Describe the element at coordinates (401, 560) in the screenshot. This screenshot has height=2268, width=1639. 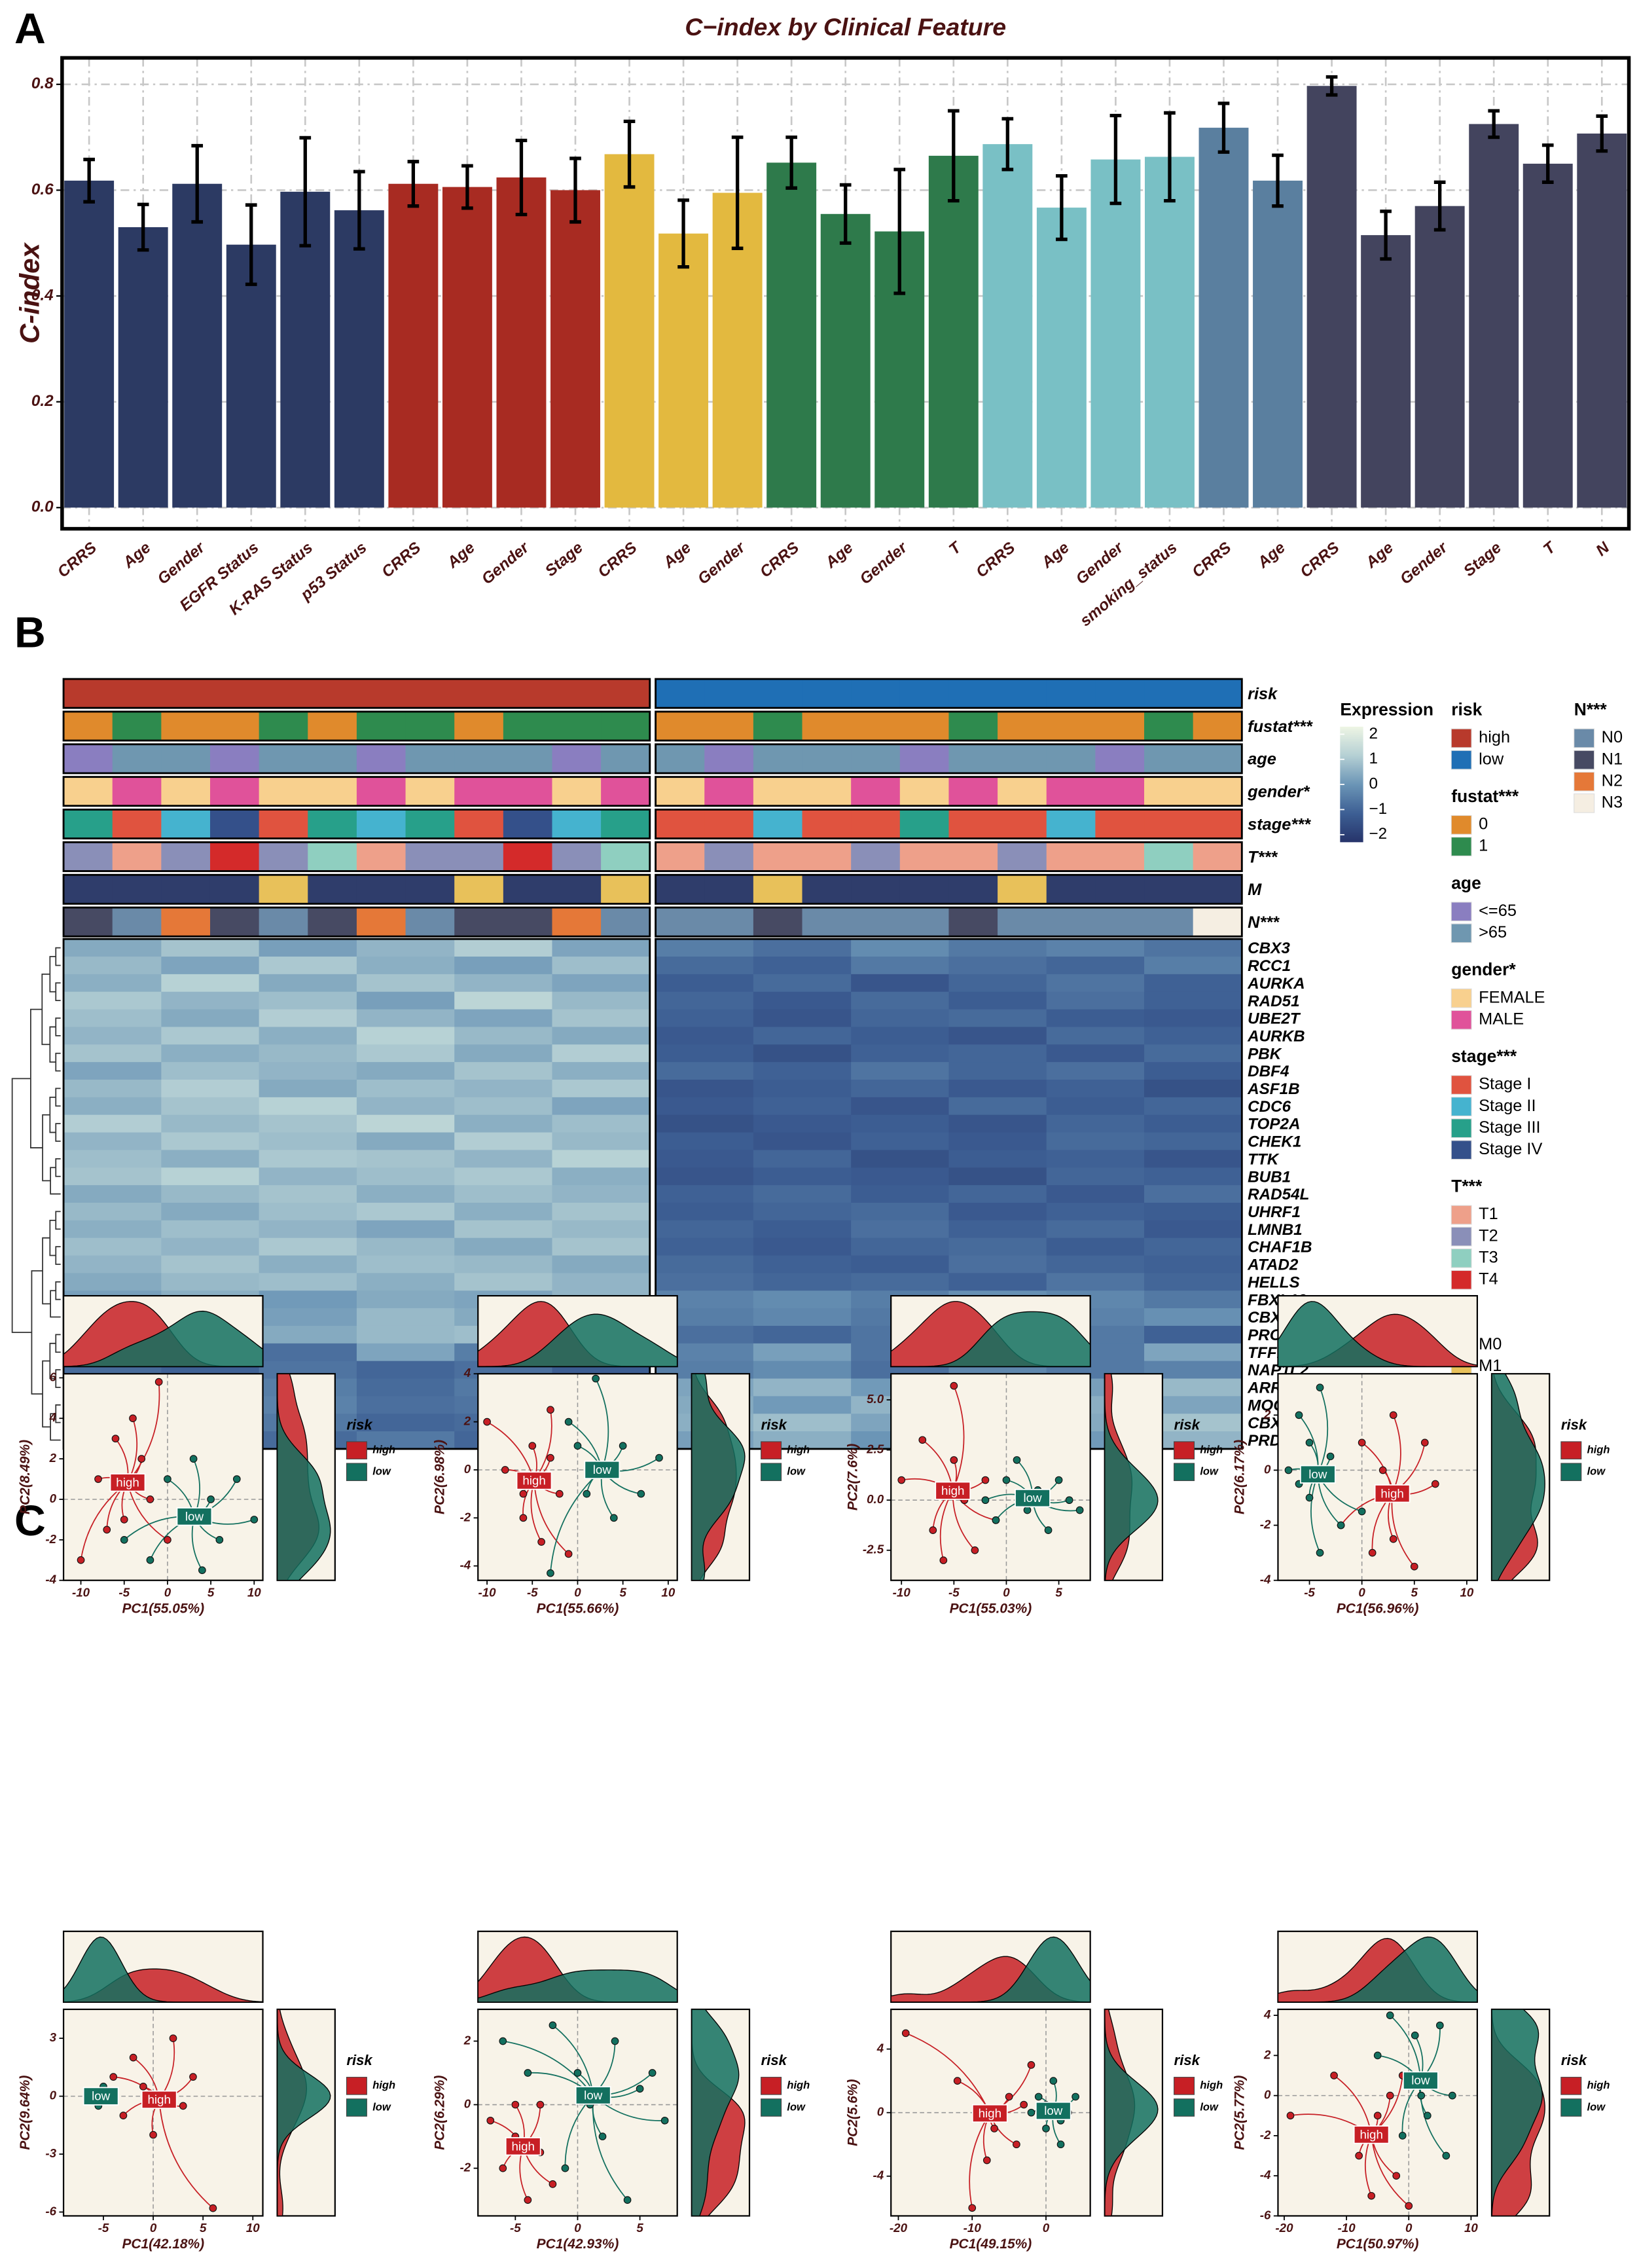
I see `x-tick-label: CRRS` at that location.